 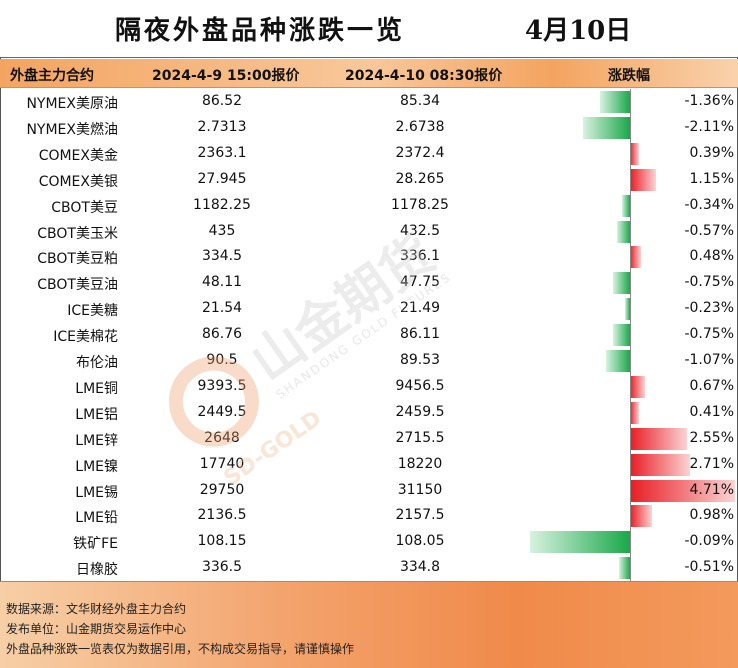 I want to click on price-prev: 27.945, so click(x=222, y=178).